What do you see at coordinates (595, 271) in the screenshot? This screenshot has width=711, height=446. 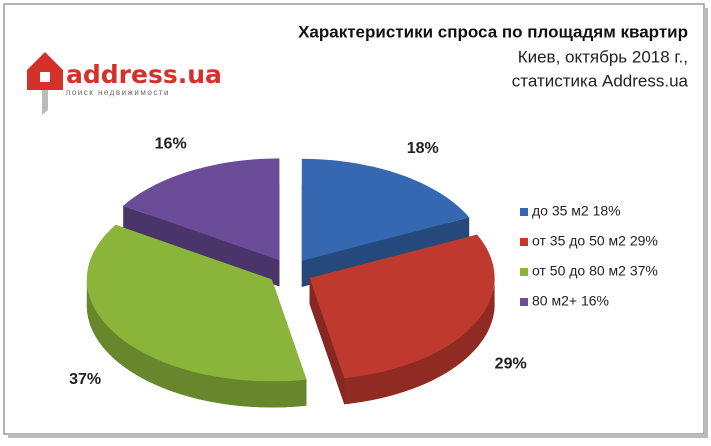 I see `legend-label: от 50 до 80 м2 37%` at bounding box center [595, 271].